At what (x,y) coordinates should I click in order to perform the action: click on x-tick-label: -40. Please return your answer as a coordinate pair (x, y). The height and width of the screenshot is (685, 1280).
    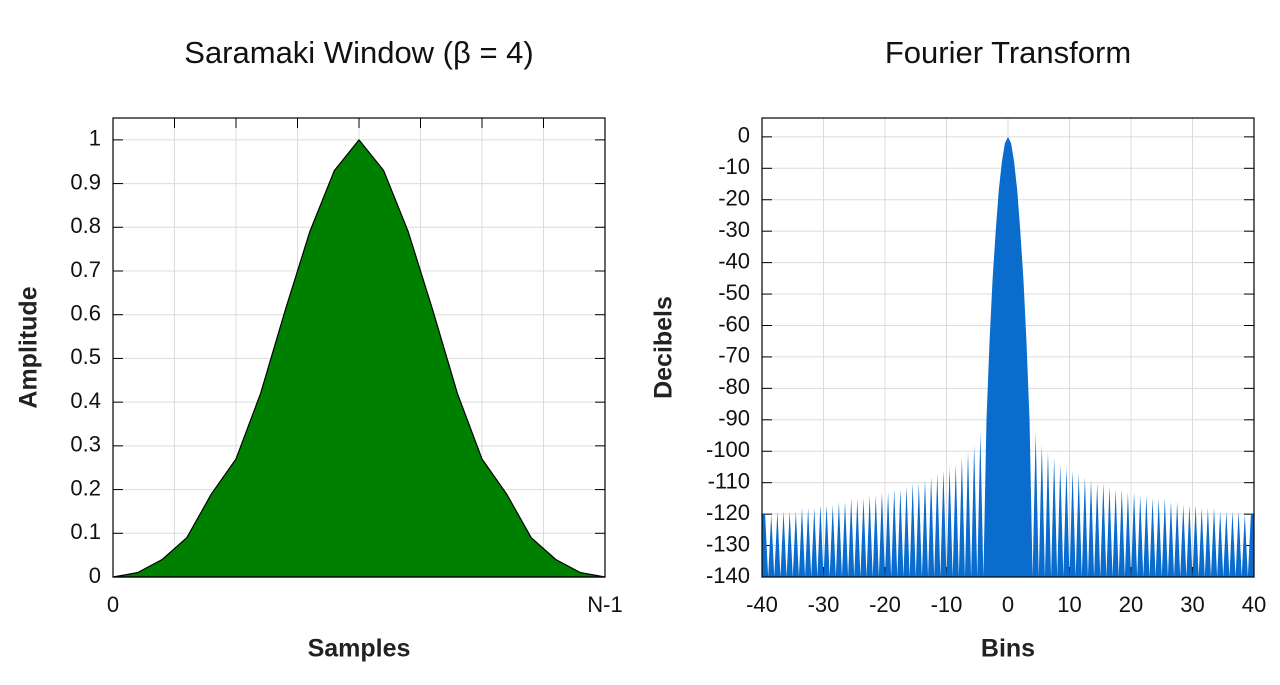
    Looking at the image, I should click on (762, 604).